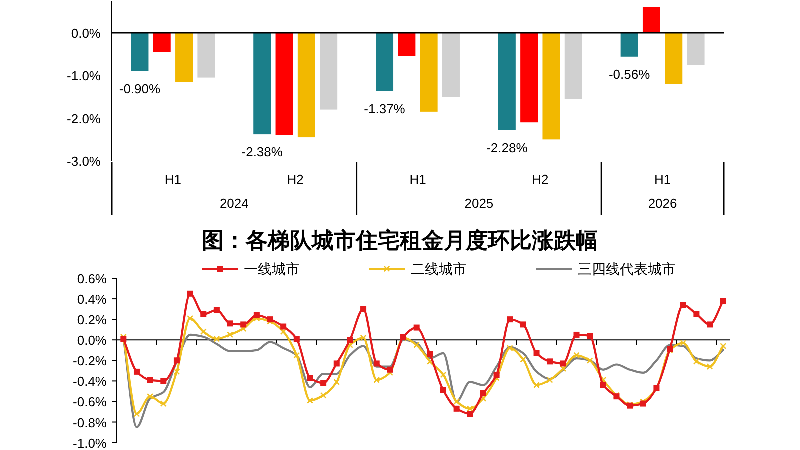  Describe the element at coordinates (507, 147) in the screenshot. I see `data-label: -2.28%` at that location.